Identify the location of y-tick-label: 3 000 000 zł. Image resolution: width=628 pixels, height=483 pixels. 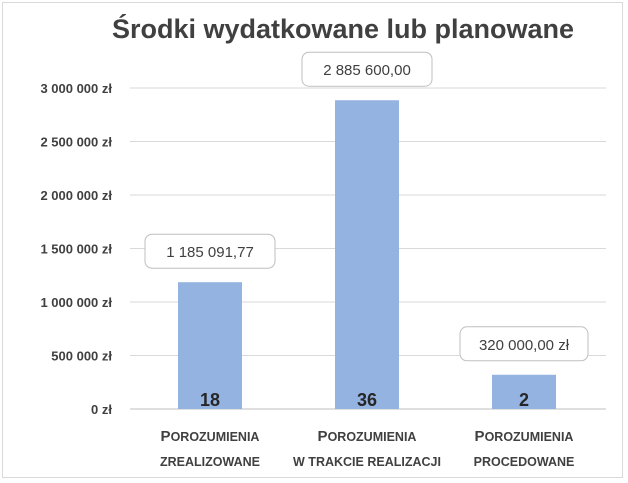
(76, 88).